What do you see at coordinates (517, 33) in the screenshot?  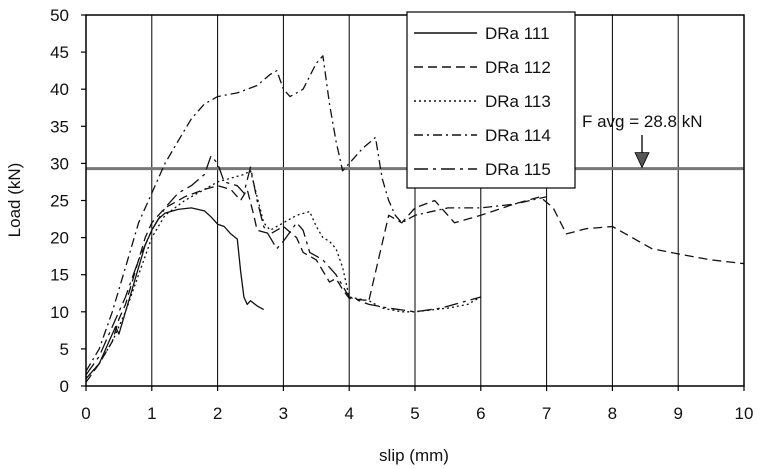 I see `legend-label: DRa 111` at bounding box center [517, 33].